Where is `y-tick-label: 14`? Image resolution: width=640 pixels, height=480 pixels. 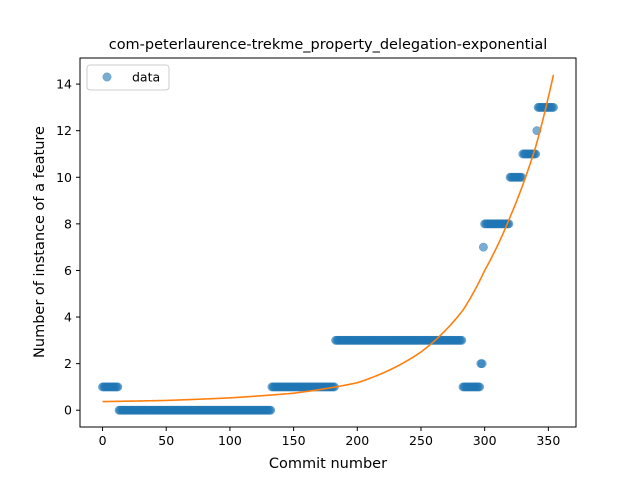 y-tick-label: 14 is located at coordinates (64, 84).